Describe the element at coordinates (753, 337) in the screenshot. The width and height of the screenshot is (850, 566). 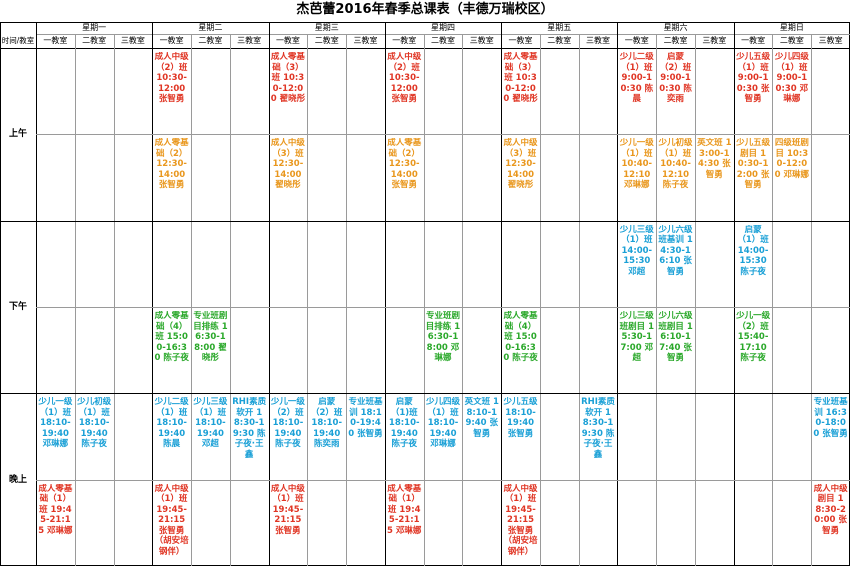
I see `class-entry: 少儿一级（2）班 15:40-17:10 陈子夜` at that location.